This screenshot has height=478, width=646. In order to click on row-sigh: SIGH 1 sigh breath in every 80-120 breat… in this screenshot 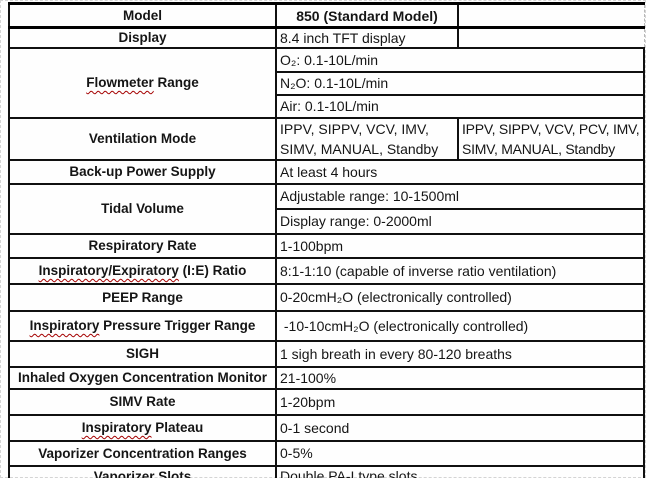, I will do `click(326, 353)`.